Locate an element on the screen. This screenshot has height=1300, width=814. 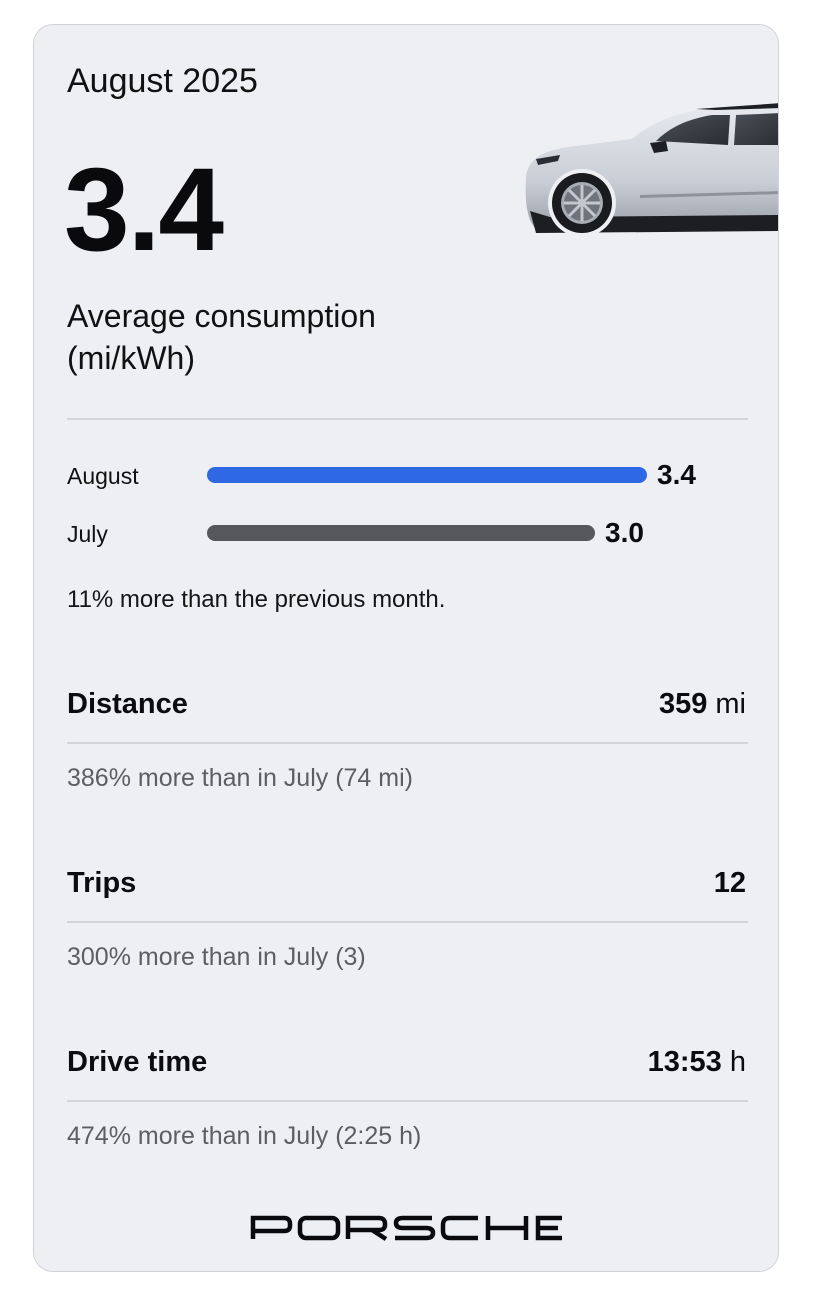
bar-track-july is located at coordinates (427, 533).